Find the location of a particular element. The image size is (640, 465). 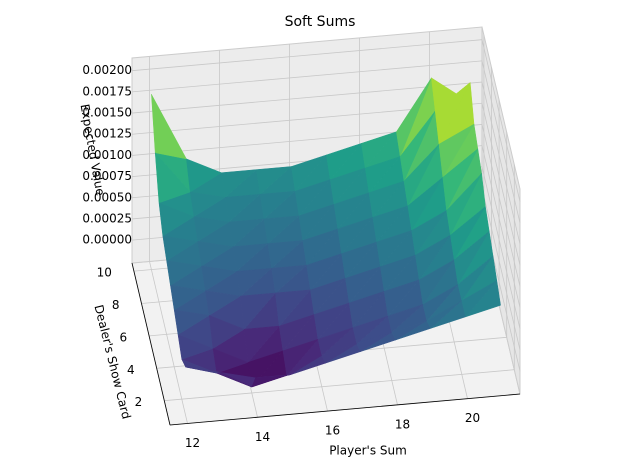

y-tick-label: 6 is located at coordinates (123, 337).